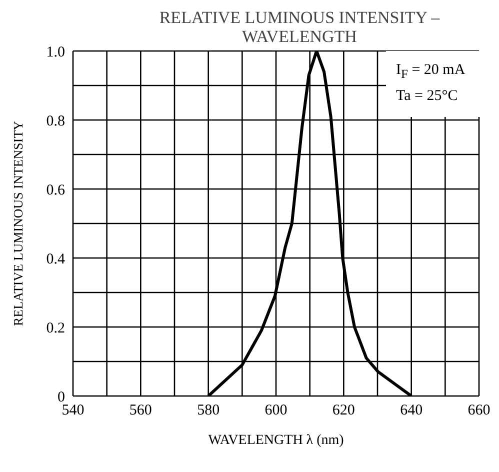  I want to click on x-tick-label: 560, so click(140, 410).